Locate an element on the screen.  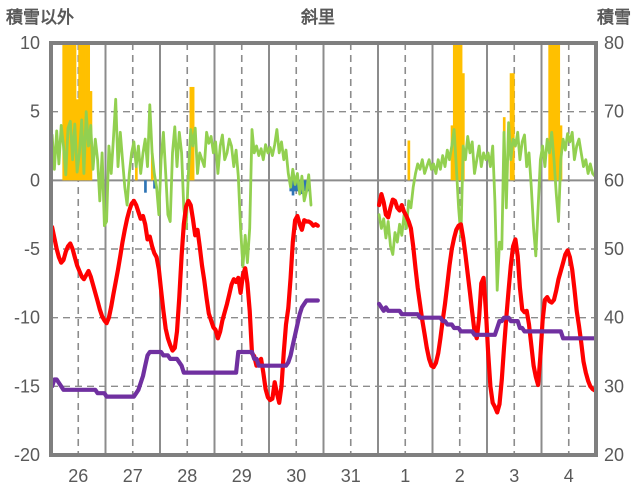
right-axis-tick-label: 30 is located at coordinates (614, 386).